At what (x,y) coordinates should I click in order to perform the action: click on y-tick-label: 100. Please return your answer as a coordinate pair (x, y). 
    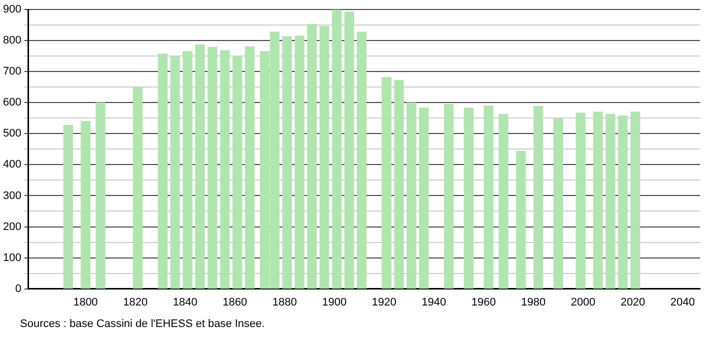
    Looking at the image, I should click on (12, 258).